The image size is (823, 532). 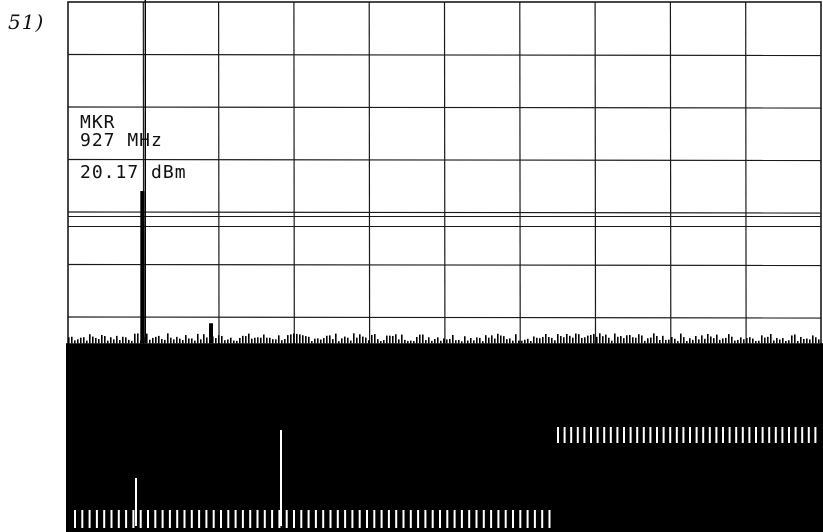 I want to click on grid-line-horizontal, so click(x=444, y=160).